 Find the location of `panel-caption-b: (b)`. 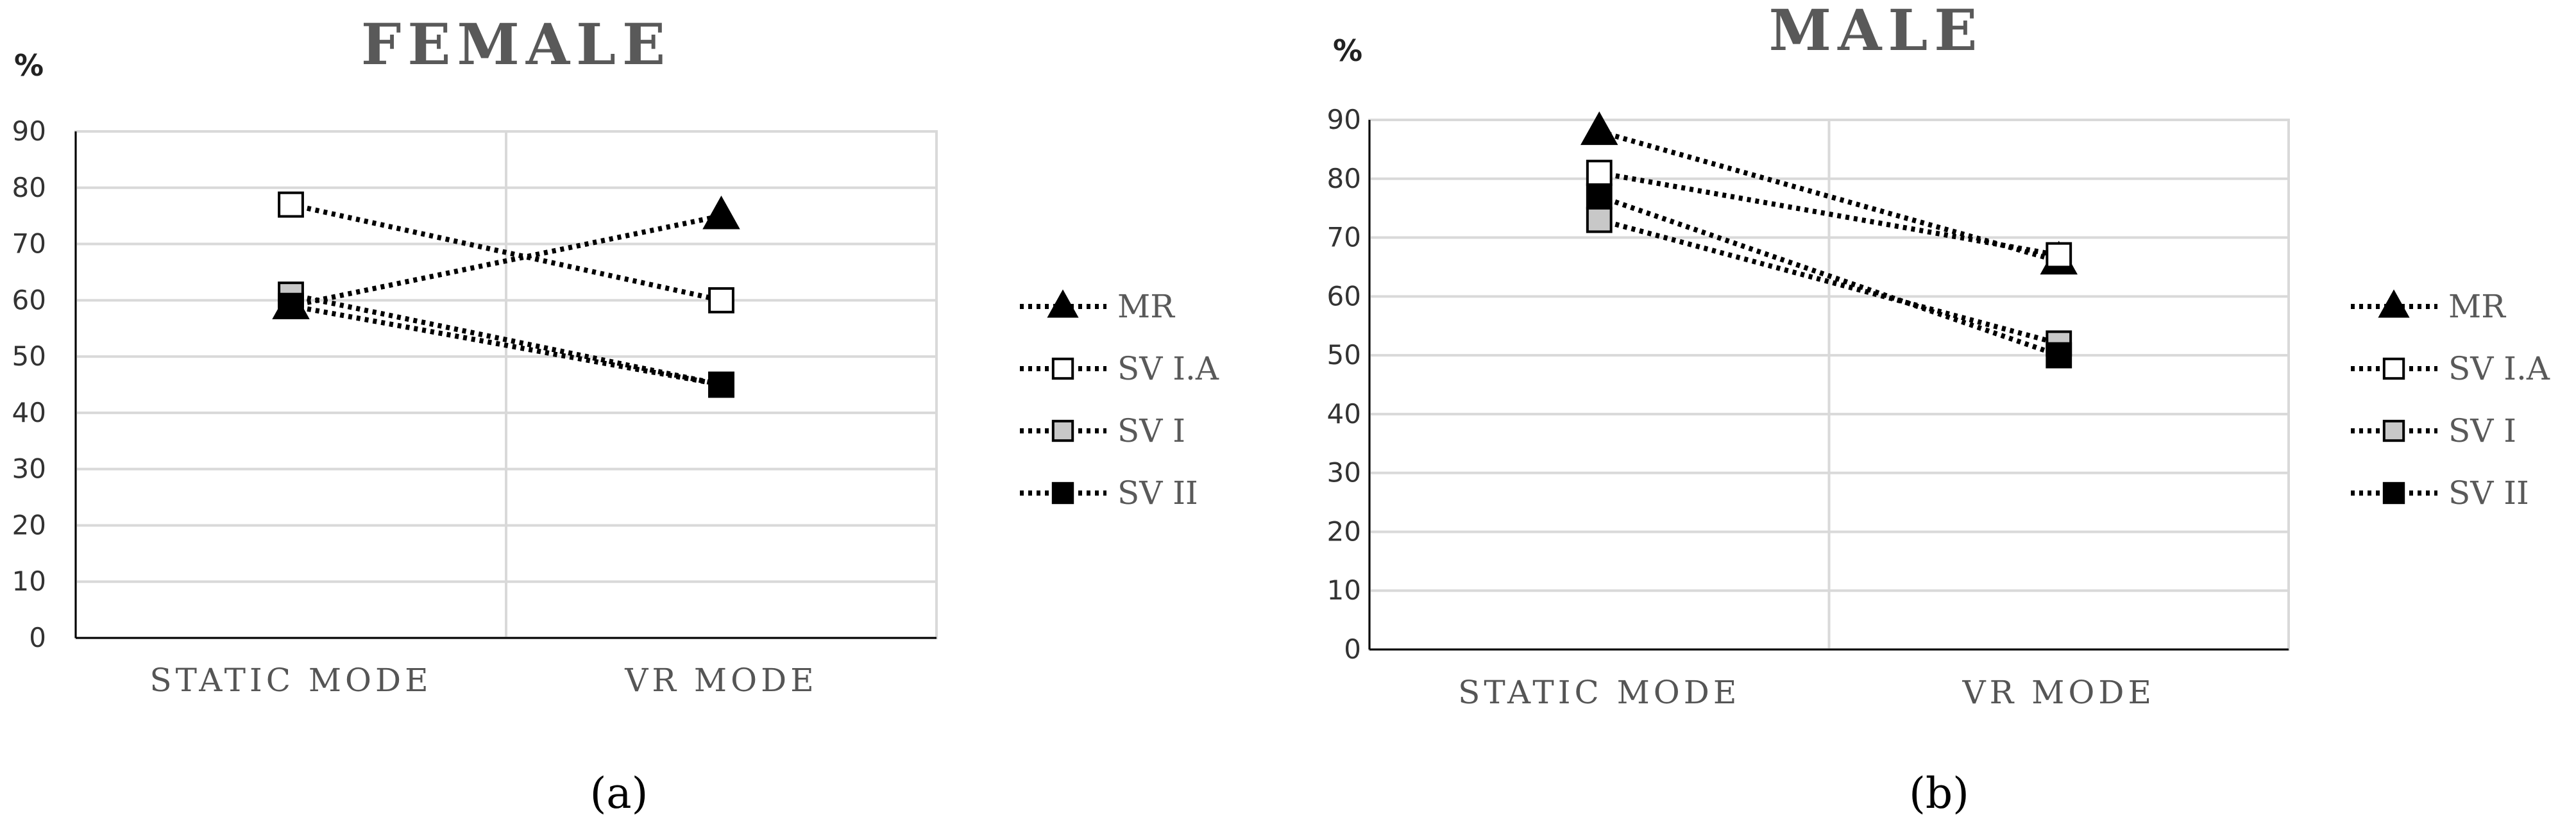

panel-caption-b: (b) is located at coordinates (1939, 793).